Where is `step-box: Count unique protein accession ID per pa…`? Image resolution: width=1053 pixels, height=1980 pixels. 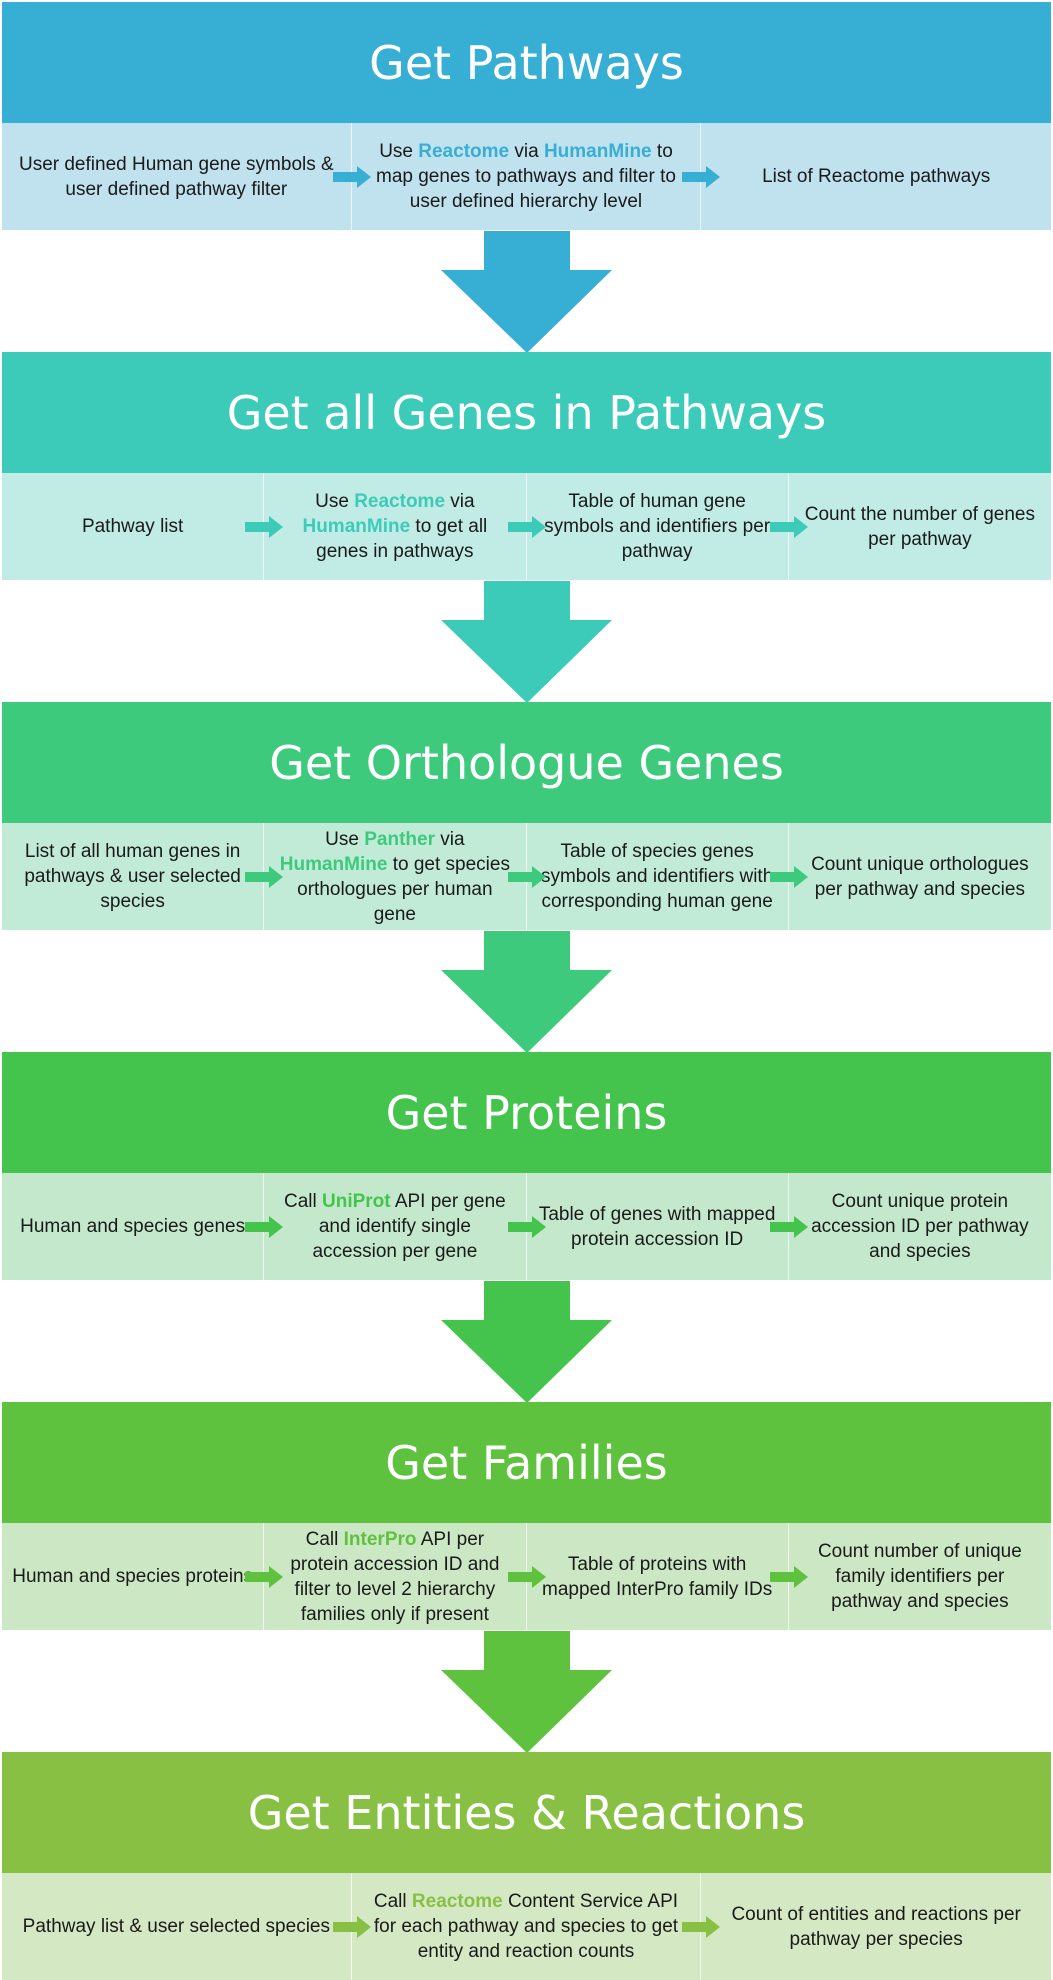
step-box: Count unique protein accession ID per pa… is located at coordinates (910, 1226).